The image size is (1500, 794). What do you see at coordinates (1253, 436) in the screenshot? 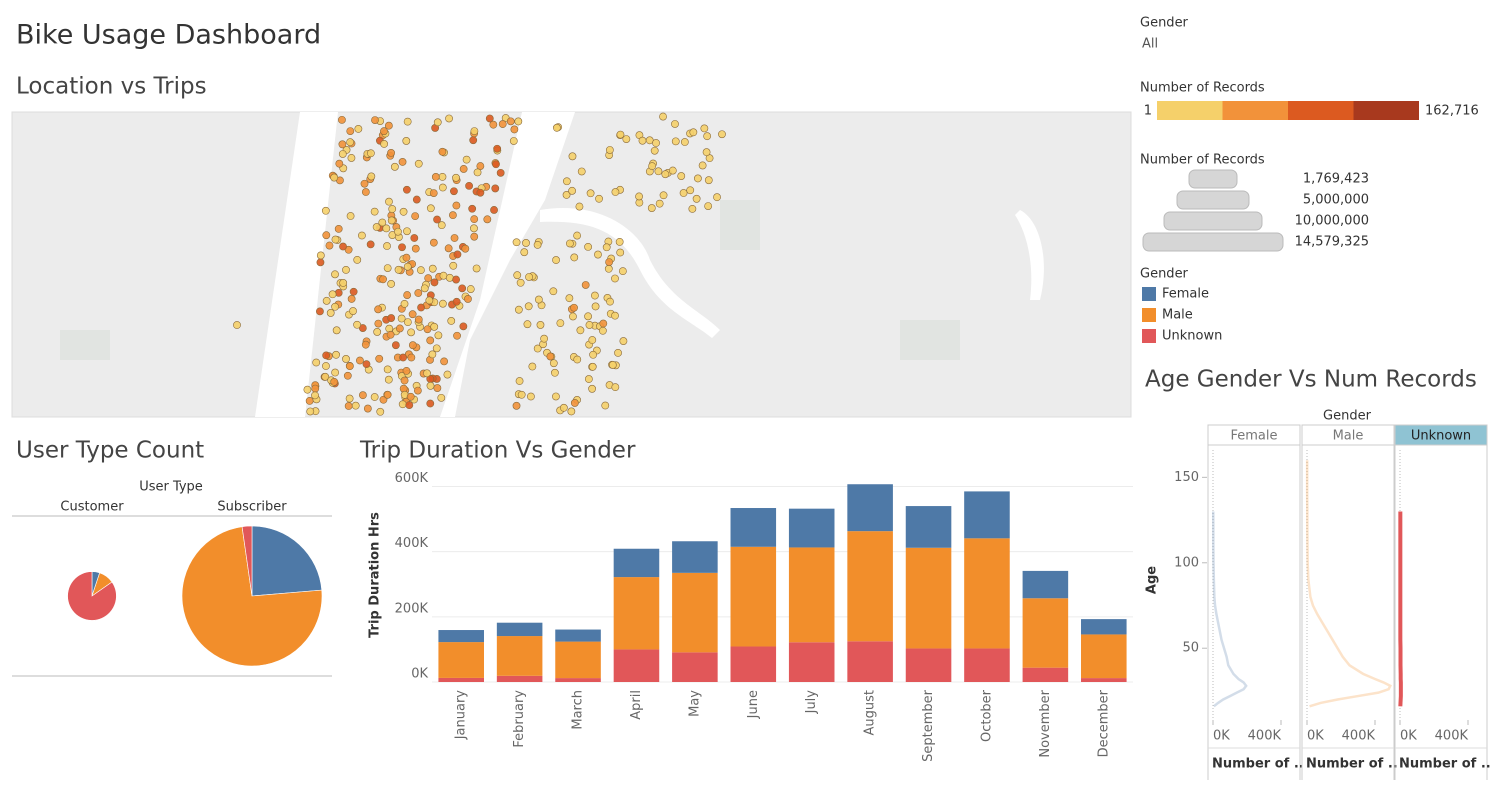
I see `panel-label: Female` at bounding box center [1253, 436].